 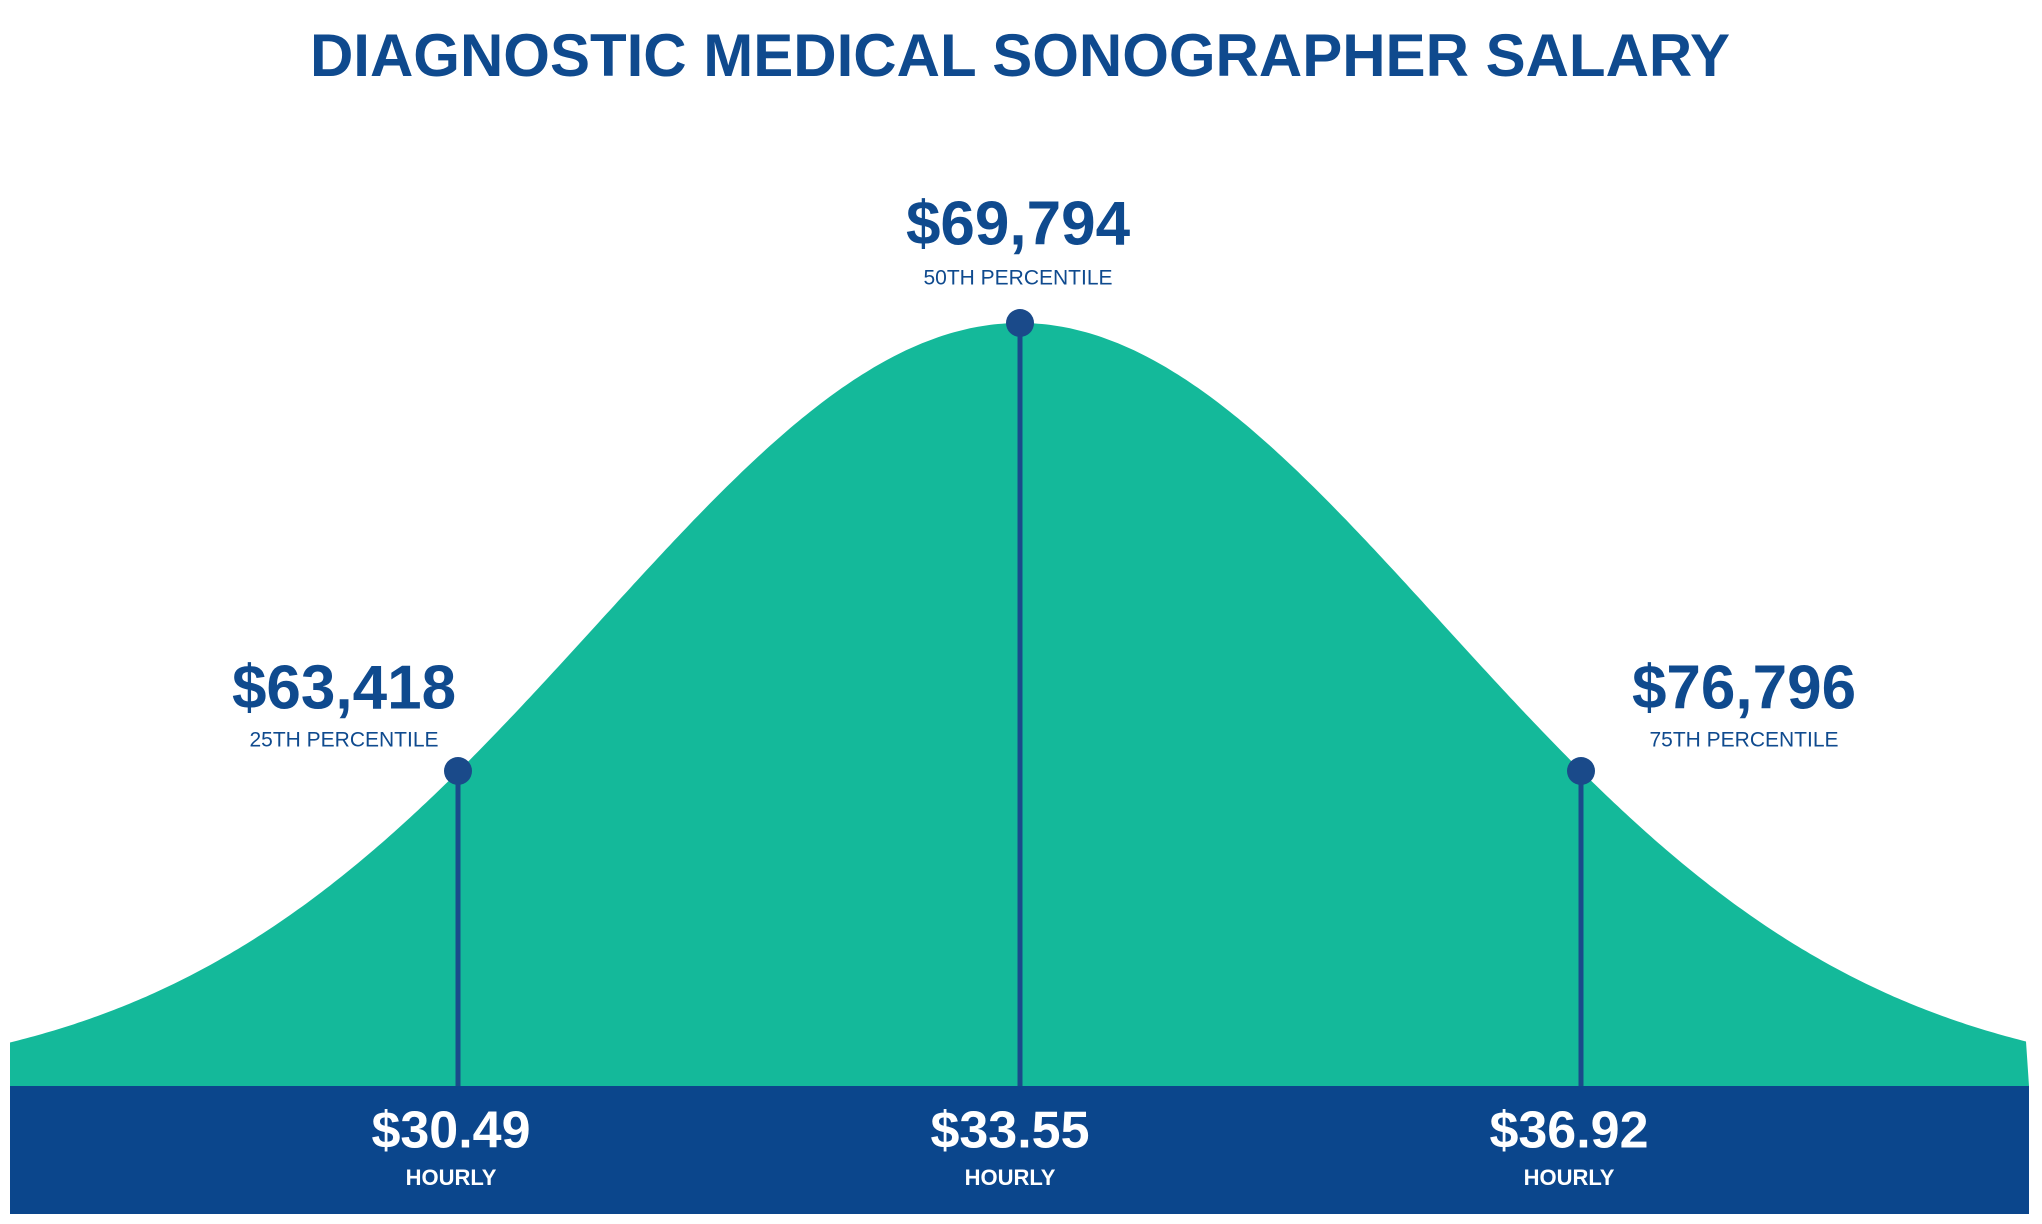 What do you see at coordinates (1018, 689) in the screenshot?
I see `marker-50: $69,794 50TH PERCENTILE $33.55 HOURLY` at bounding box center [1018, 689].